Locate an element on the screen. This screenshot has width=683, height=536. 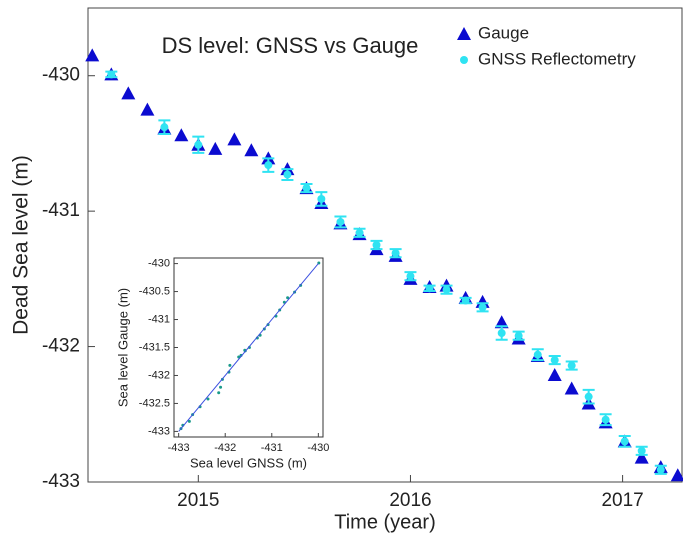
y-tick-label: -432.5 is located at coordinates (154, 403).